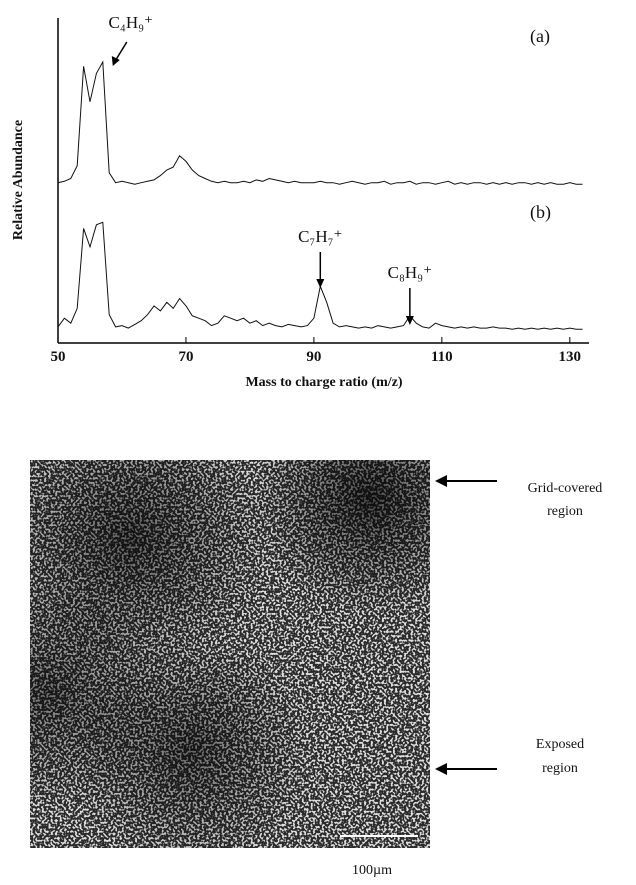 Image resolution: width=636 pixels, height=885 pixels. What do you see at coordinates (372, 870) in the screenshot?
I see `scale-bar-label: 100µm` at bounding box center [372, 870].